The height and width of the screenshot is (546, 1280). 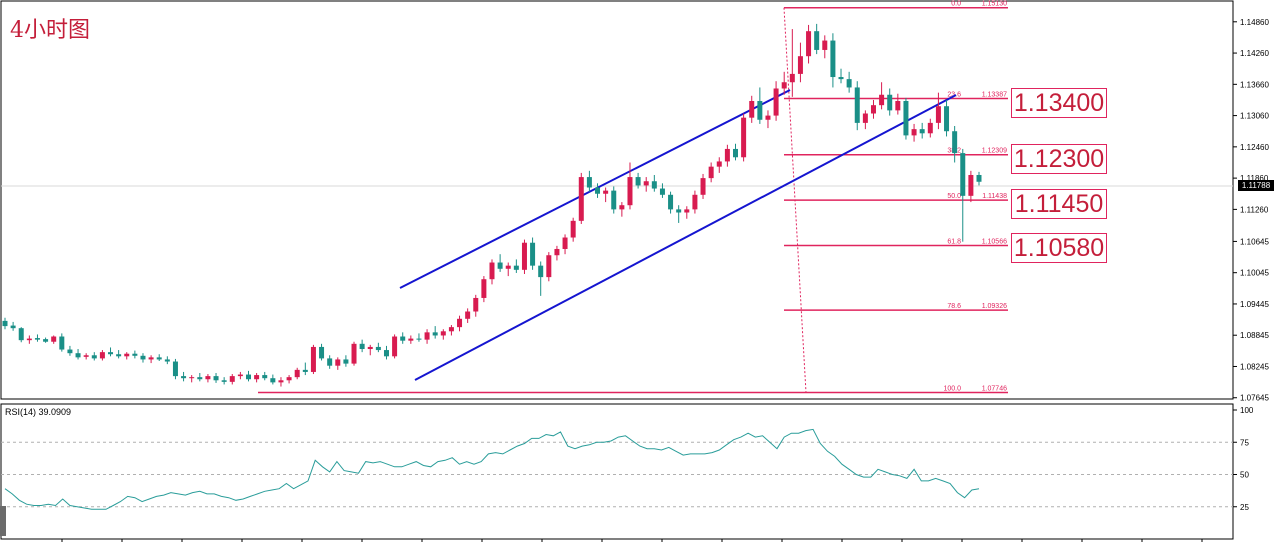 I want to click on price-tick-label: 1.14260, so click(x=1254, y=53).